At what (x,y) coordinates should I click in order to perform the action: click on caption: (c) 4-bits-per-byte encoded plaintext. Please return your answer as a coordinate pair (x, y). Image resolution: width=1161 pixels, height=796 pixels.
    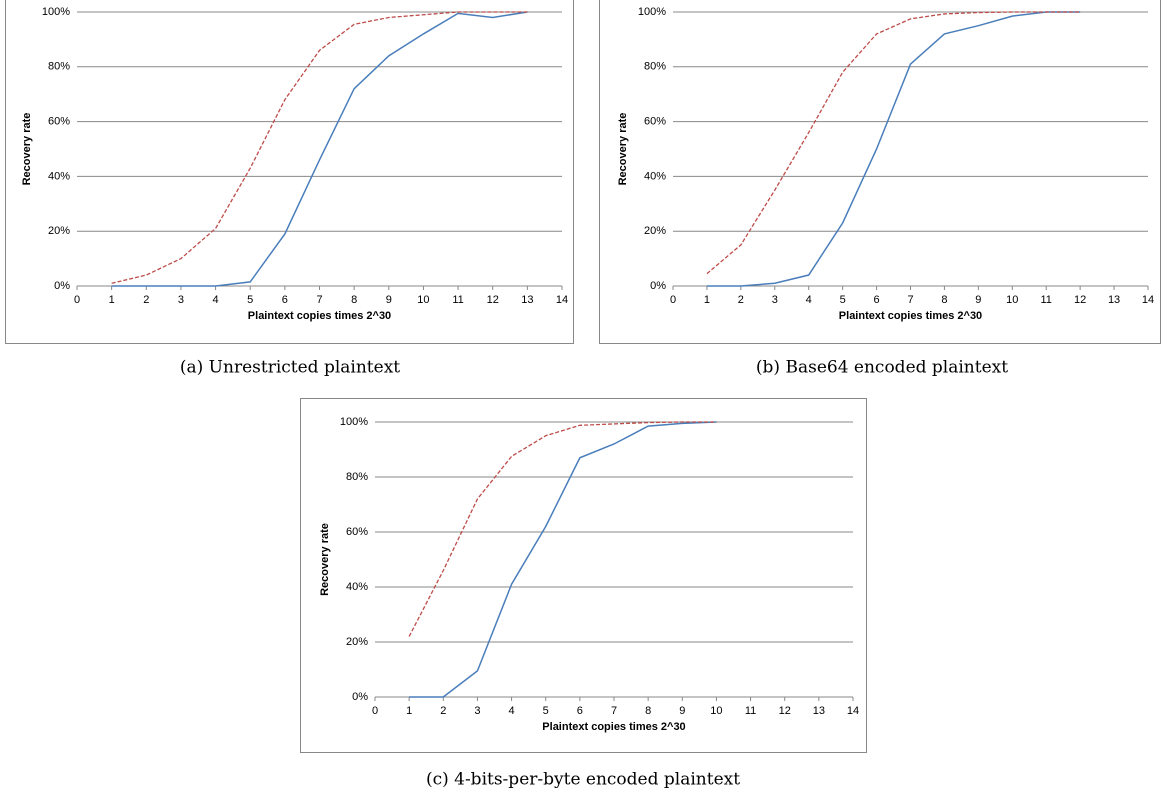
    Looking at the image, I should click on (583, 780).